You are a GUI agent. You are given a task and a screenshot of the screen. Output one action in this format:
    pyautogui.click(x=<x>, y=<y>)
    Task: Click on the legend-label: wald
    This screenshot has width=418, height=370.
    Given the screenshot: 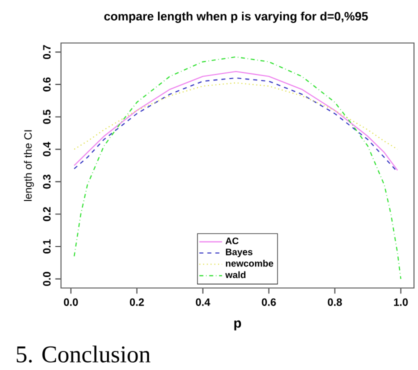 What is the action you would take?
    pyautogui.click(x=235, y=274)
    